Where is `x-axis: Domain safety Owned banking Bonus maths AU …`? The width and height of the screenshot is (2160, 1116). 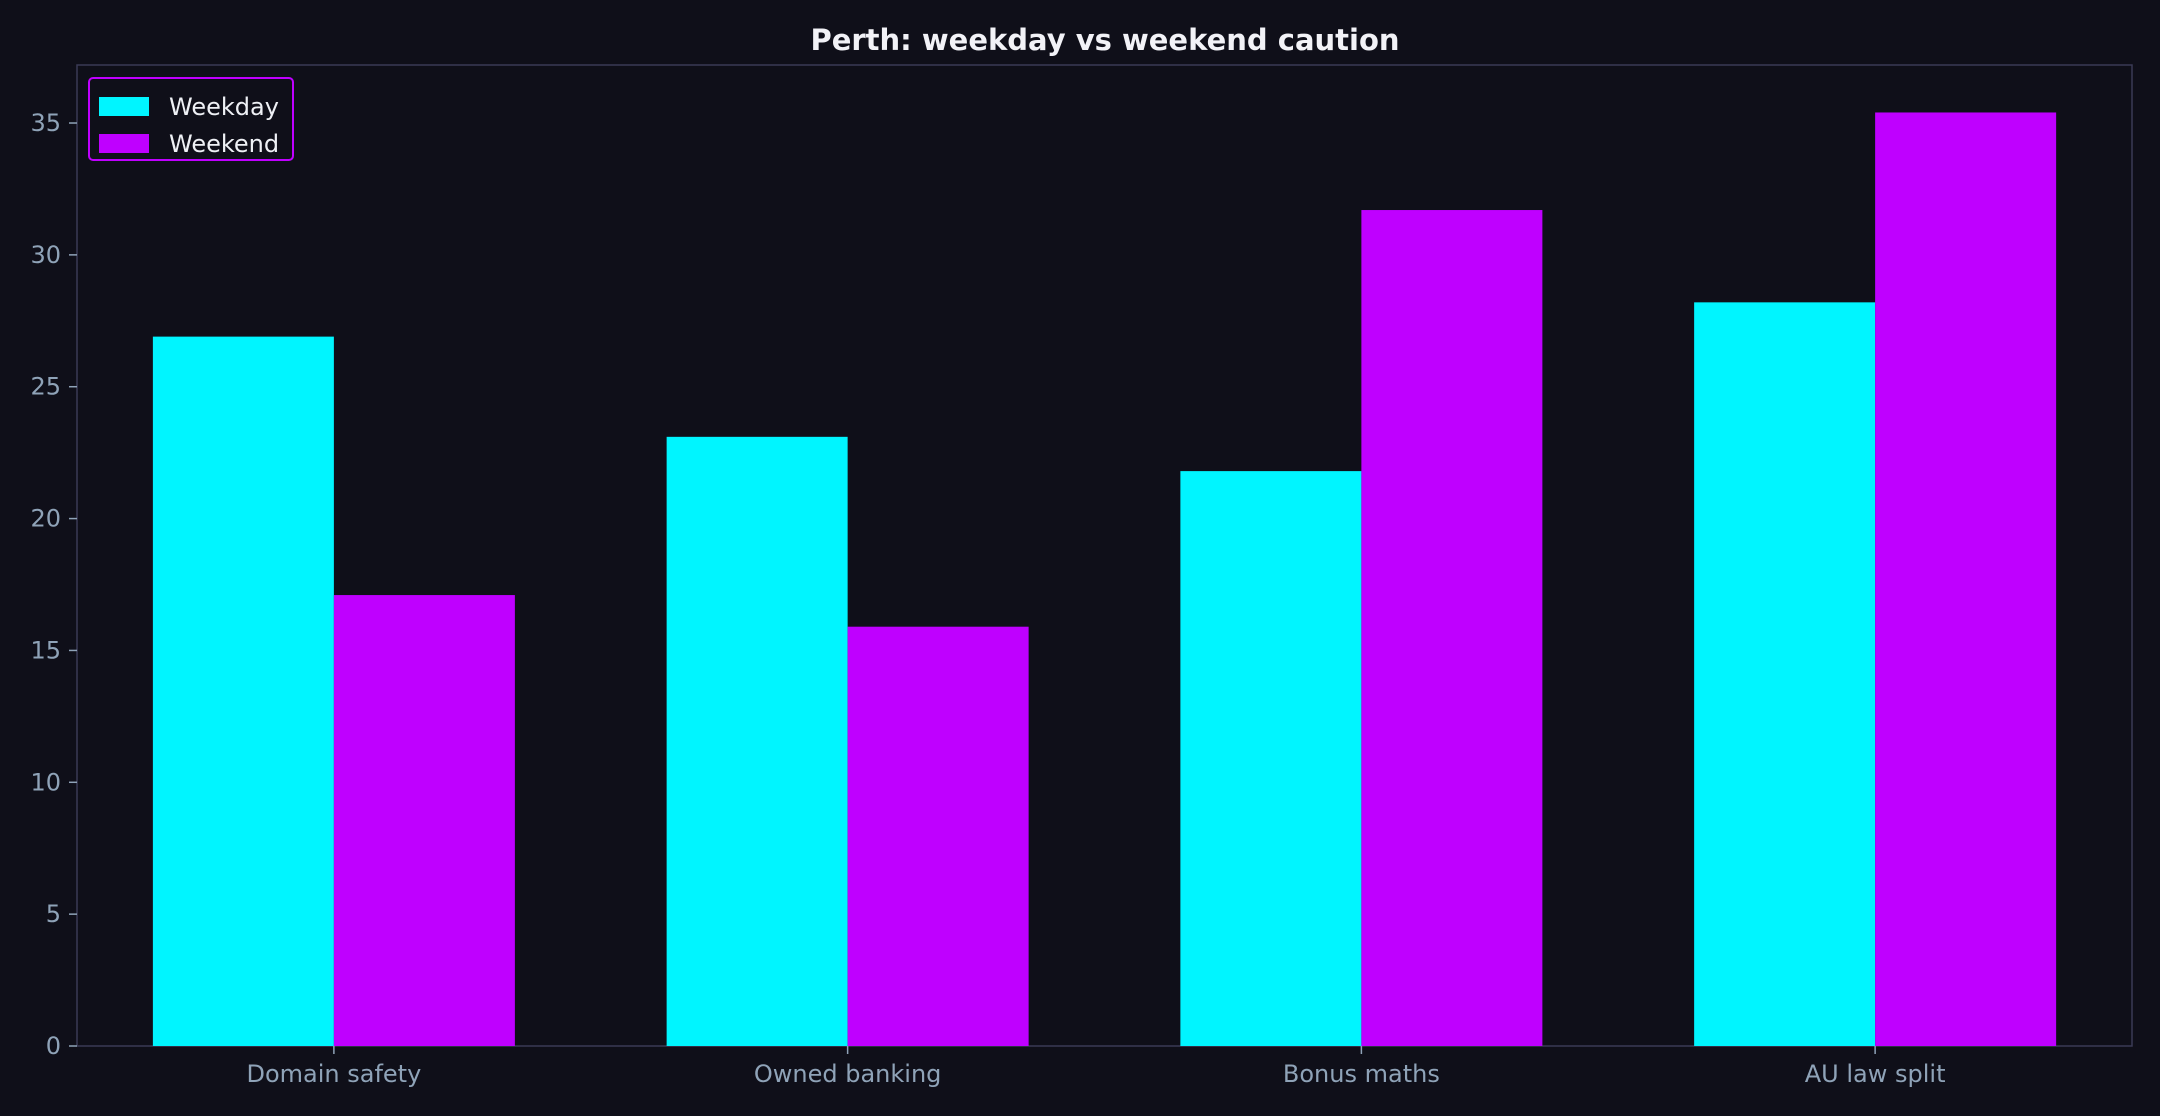 x-axis: Domain safety Owned banking Bonus maths AU … is located at coordinates (1095, 1067).